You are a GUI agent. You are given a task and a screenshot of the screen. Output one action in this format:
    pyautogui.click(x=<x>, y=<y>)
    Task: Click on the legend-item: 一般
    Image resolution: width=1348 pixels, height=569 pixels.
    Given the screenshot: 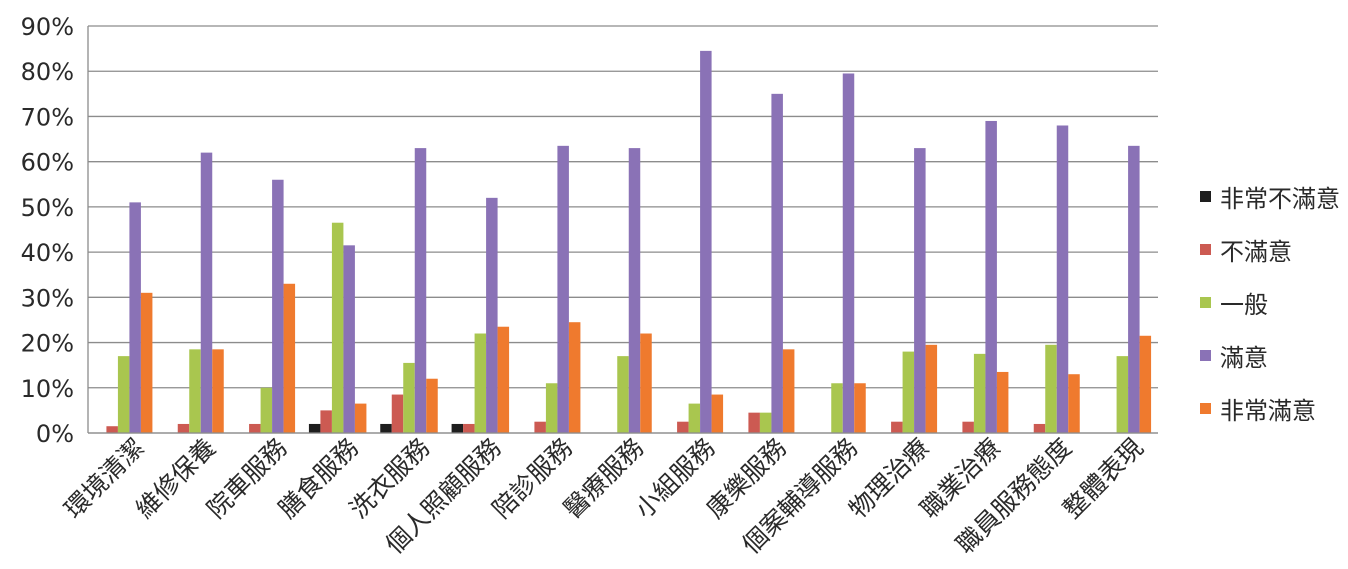 What is the action you would take?
    pyautogui.click(x=1270, y=302)
    